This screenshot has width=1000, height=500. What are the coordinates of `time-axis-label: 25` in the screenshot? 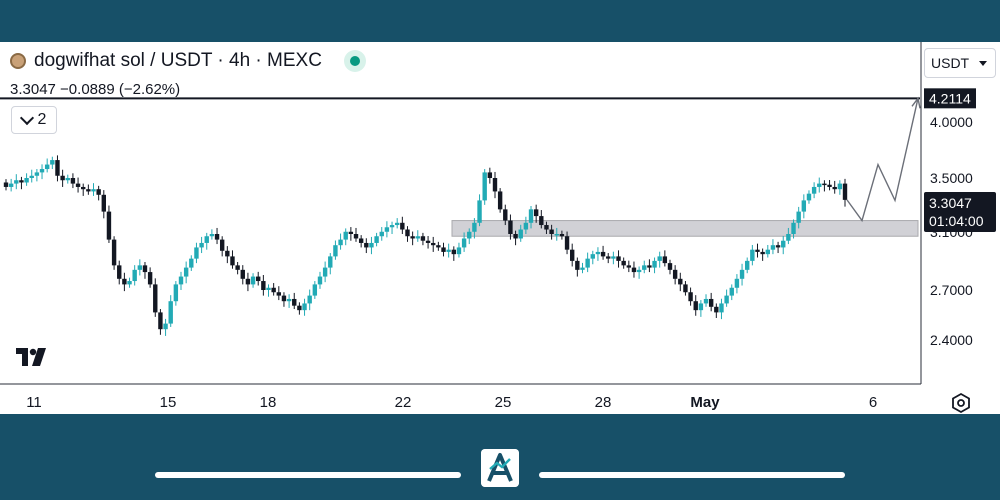 It's located at (503, 402).